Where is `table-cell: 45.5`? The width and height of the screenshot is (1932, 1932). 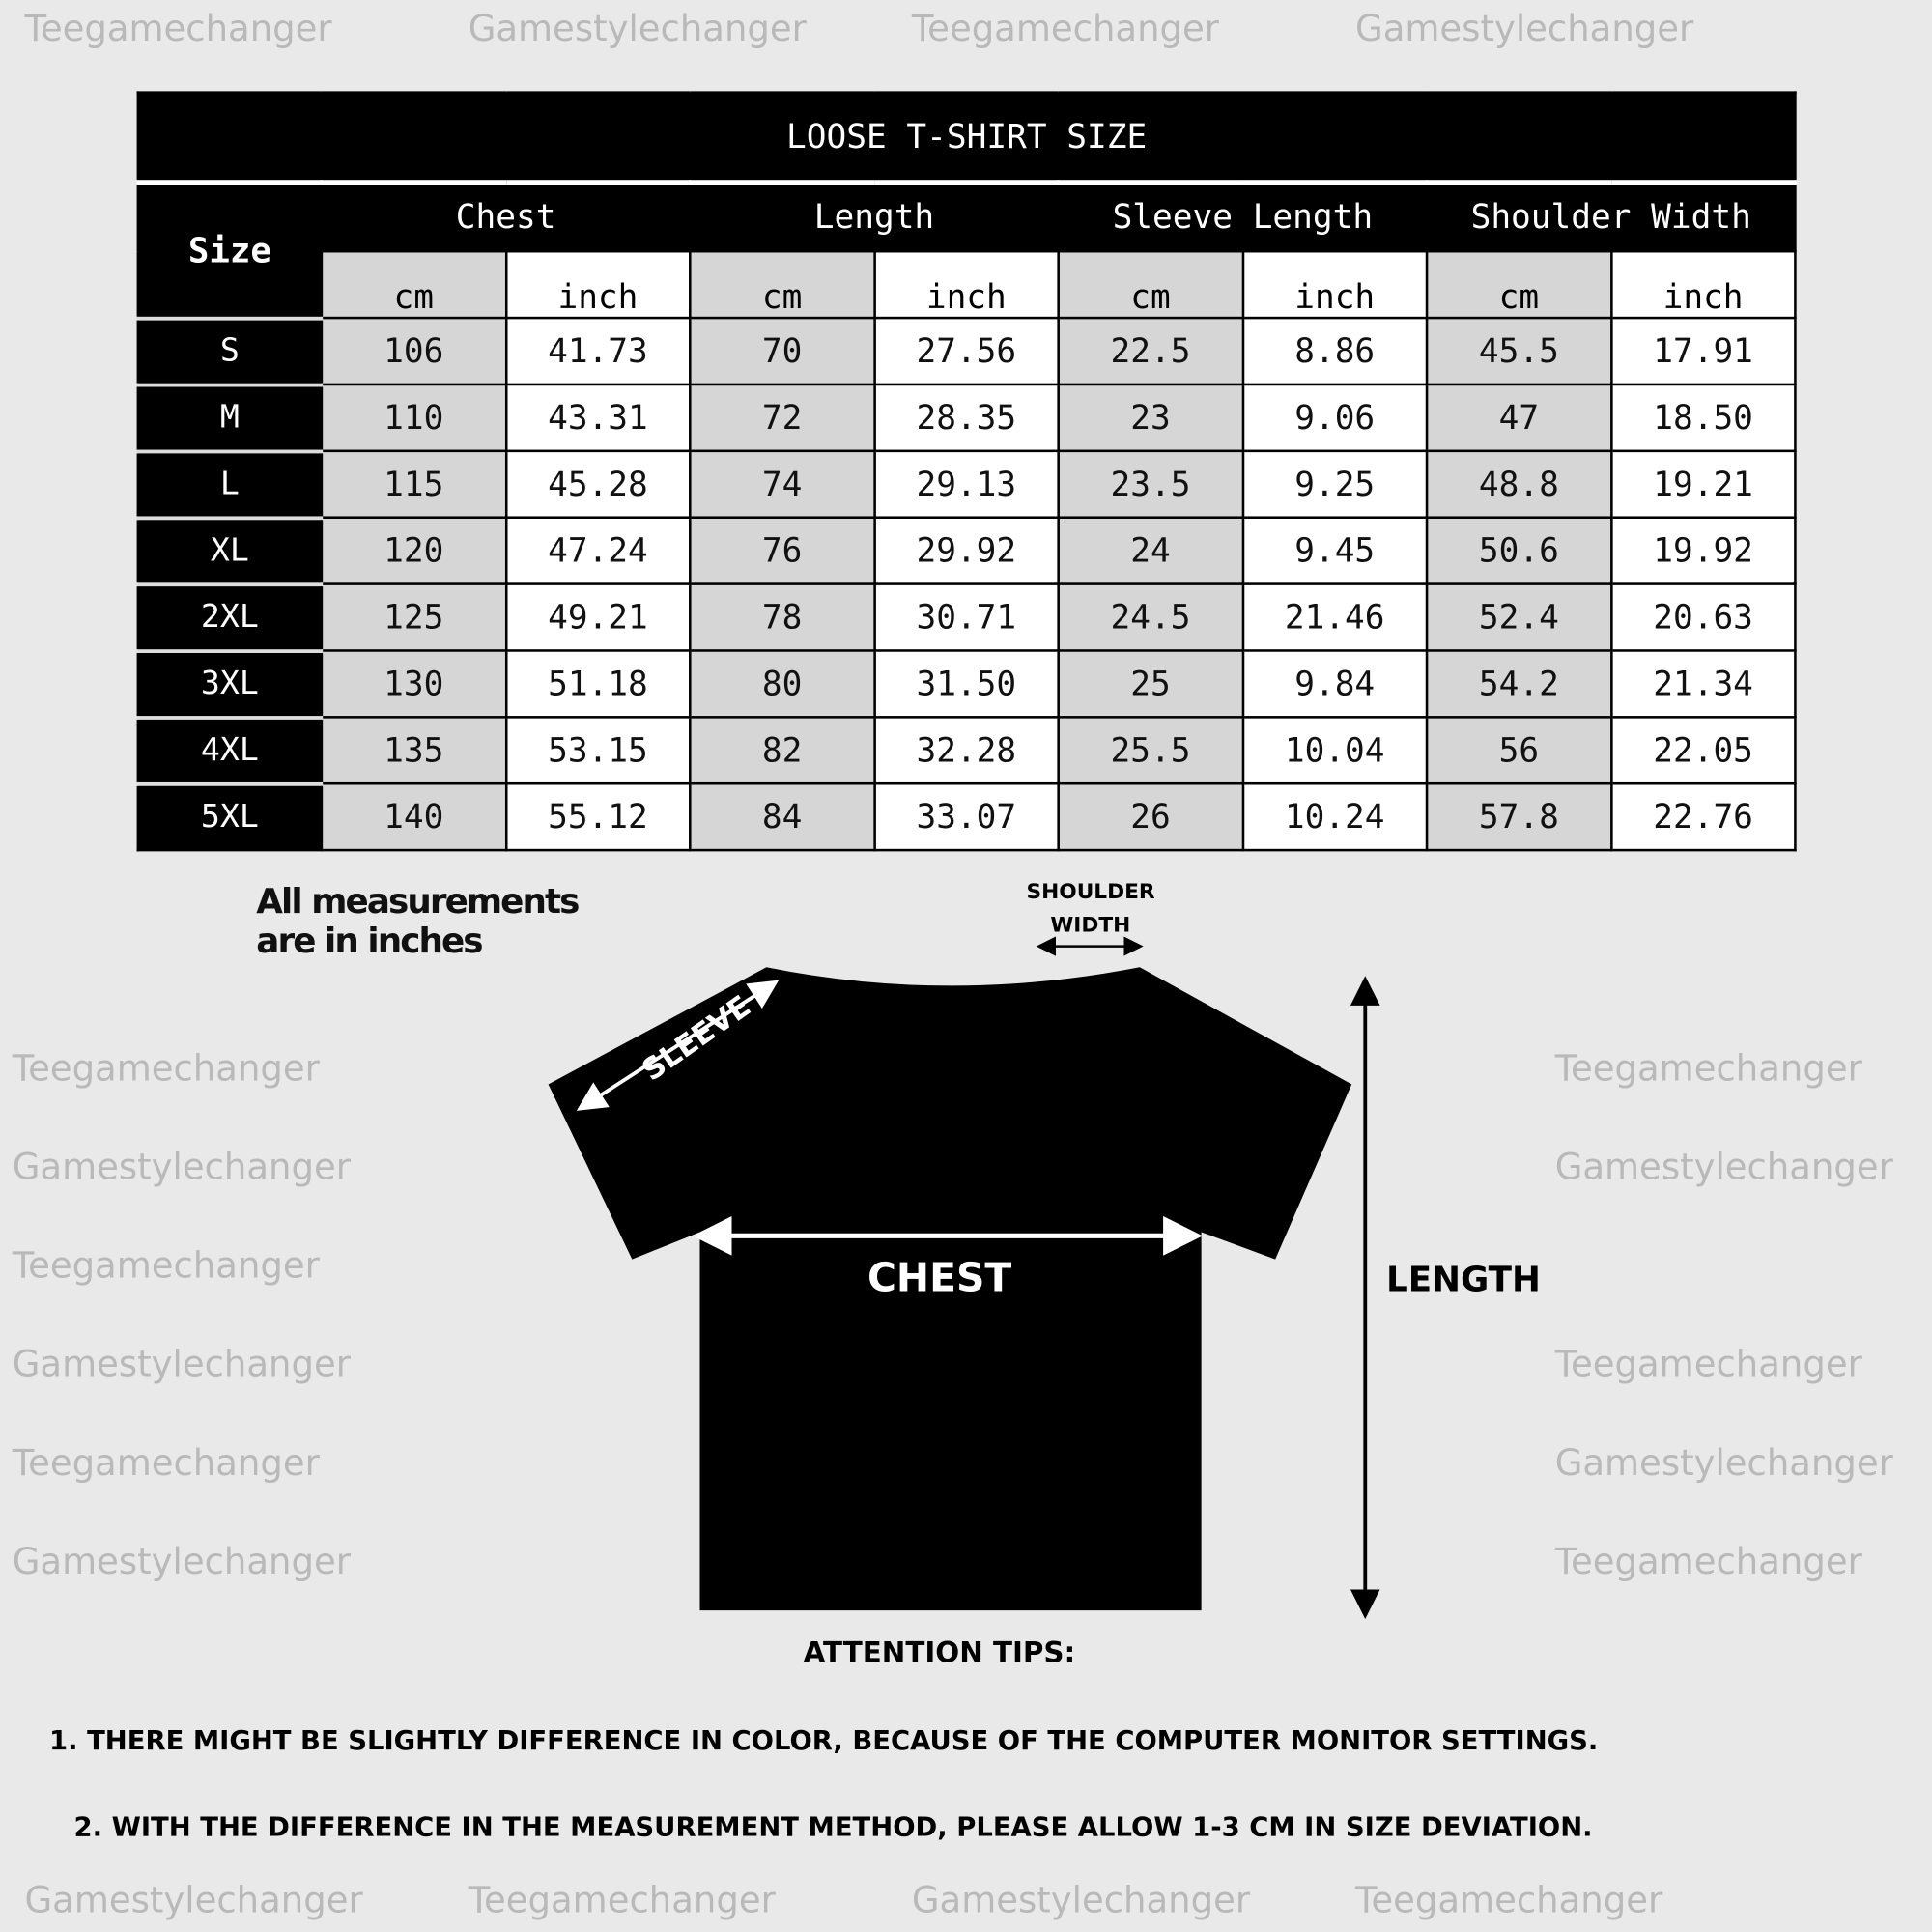 table-cell: 45.5 is located at coordinates (1519, 351).